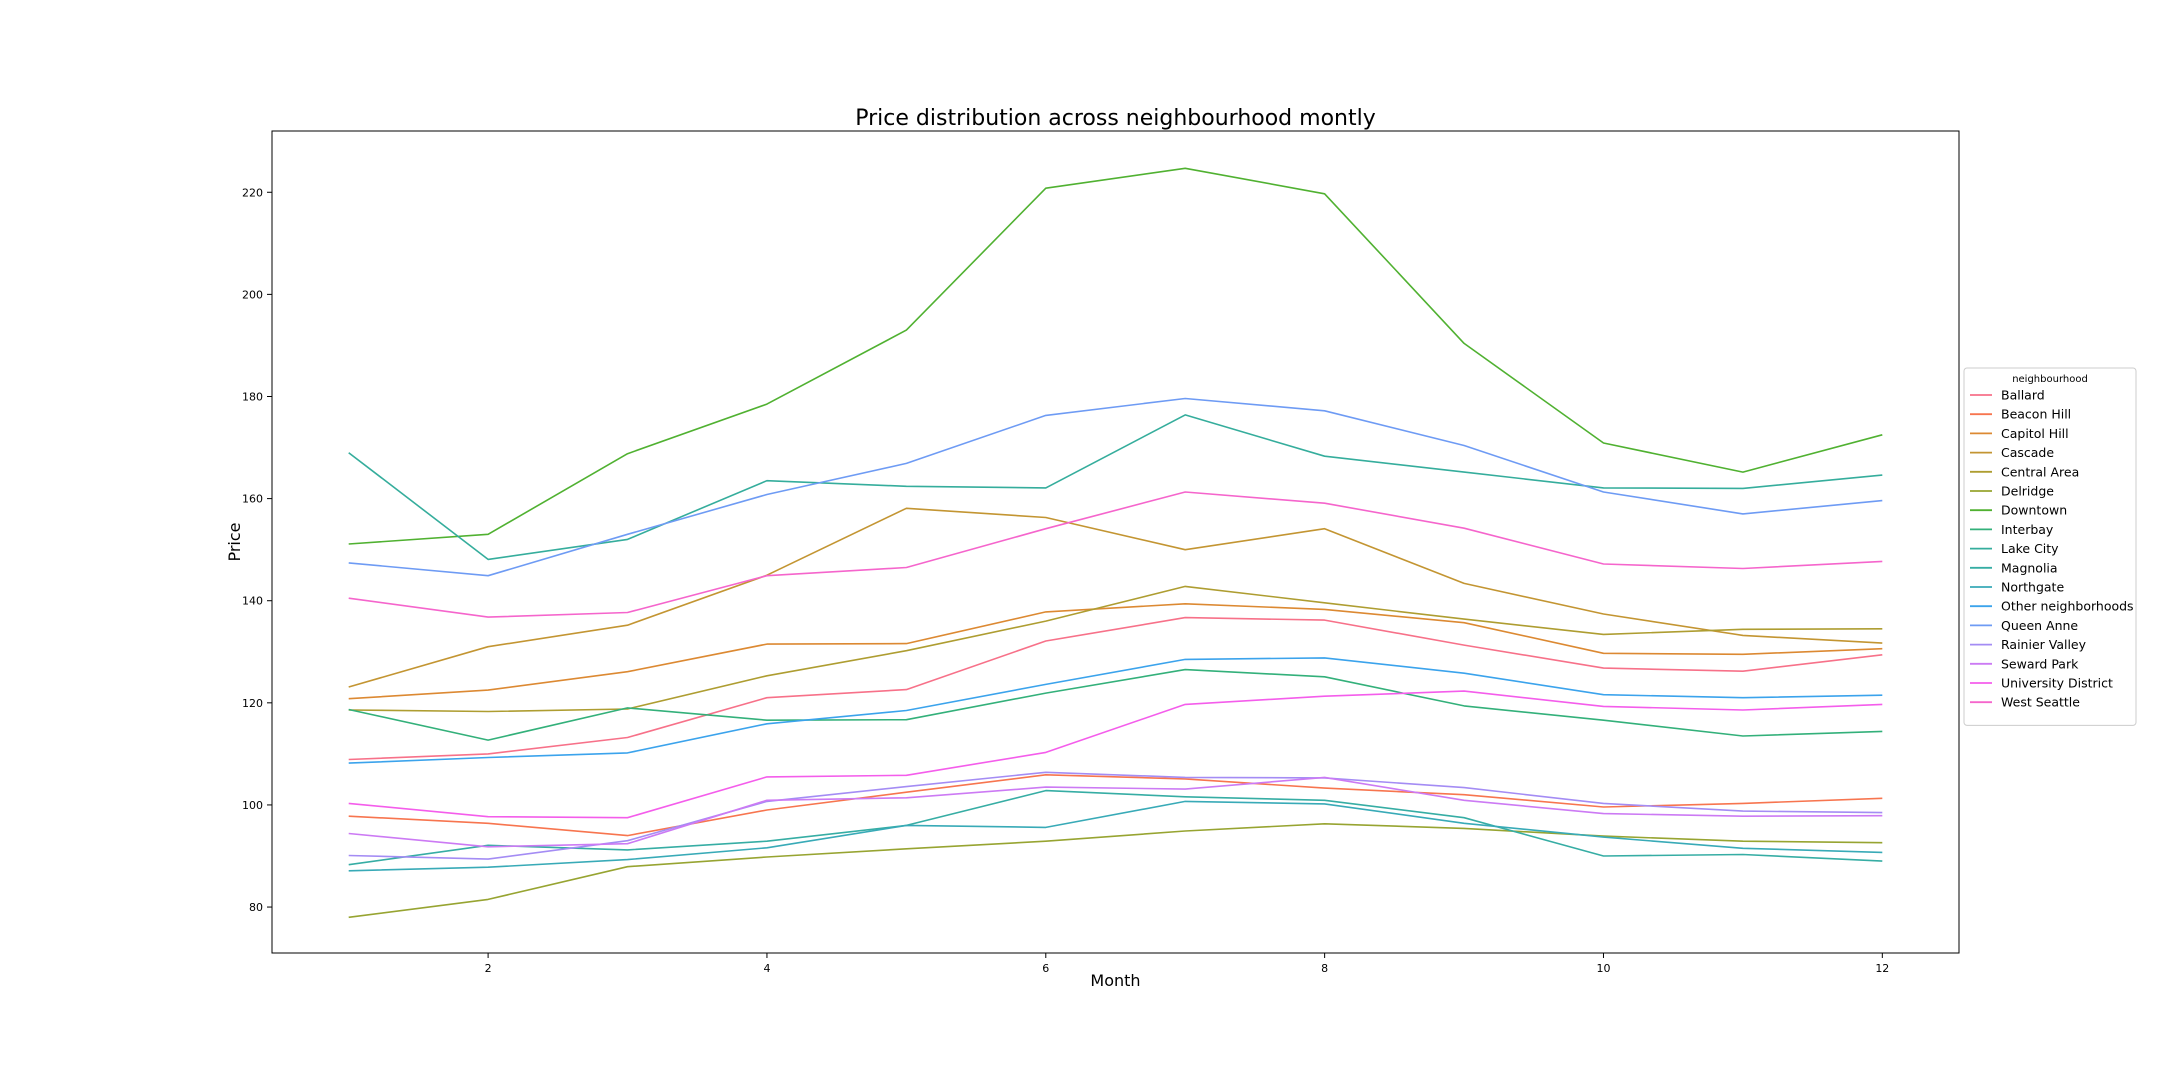 Image resolution: width=2160 pixels, height=1084 pixels. What do you see at coordinates (2057, 683) in the screenshot?
I see `legend-label: University District` at bounding box center [2057, 683].